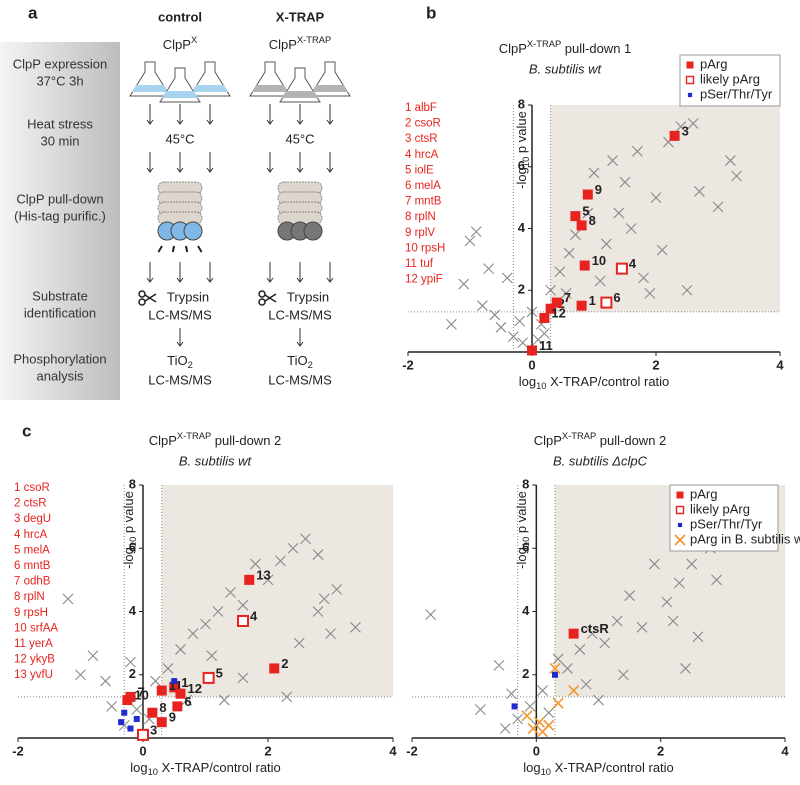  I want to click on chart-title-rest: pull-down 2, so click(246, 440).